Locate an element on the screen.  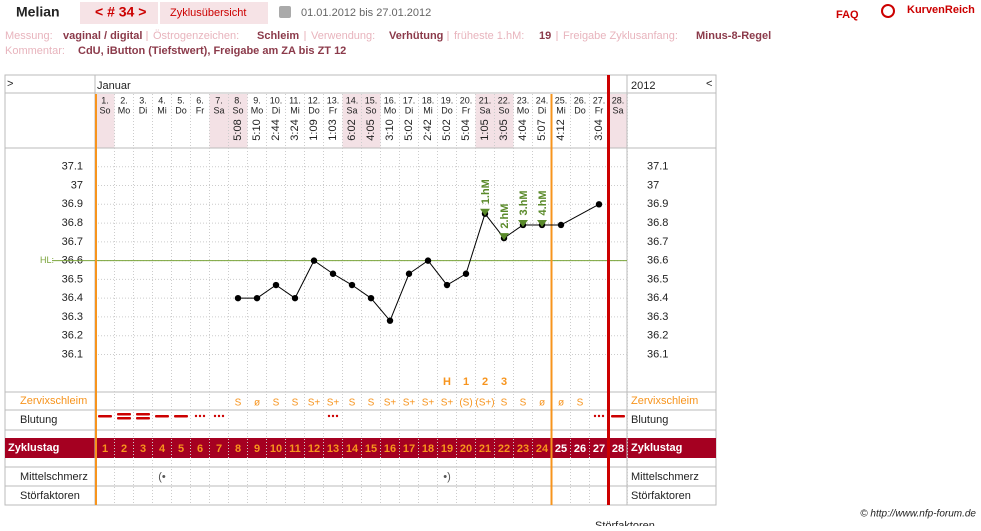
y-tick-label-right: 36.1 is located at coordinates (657, 354).